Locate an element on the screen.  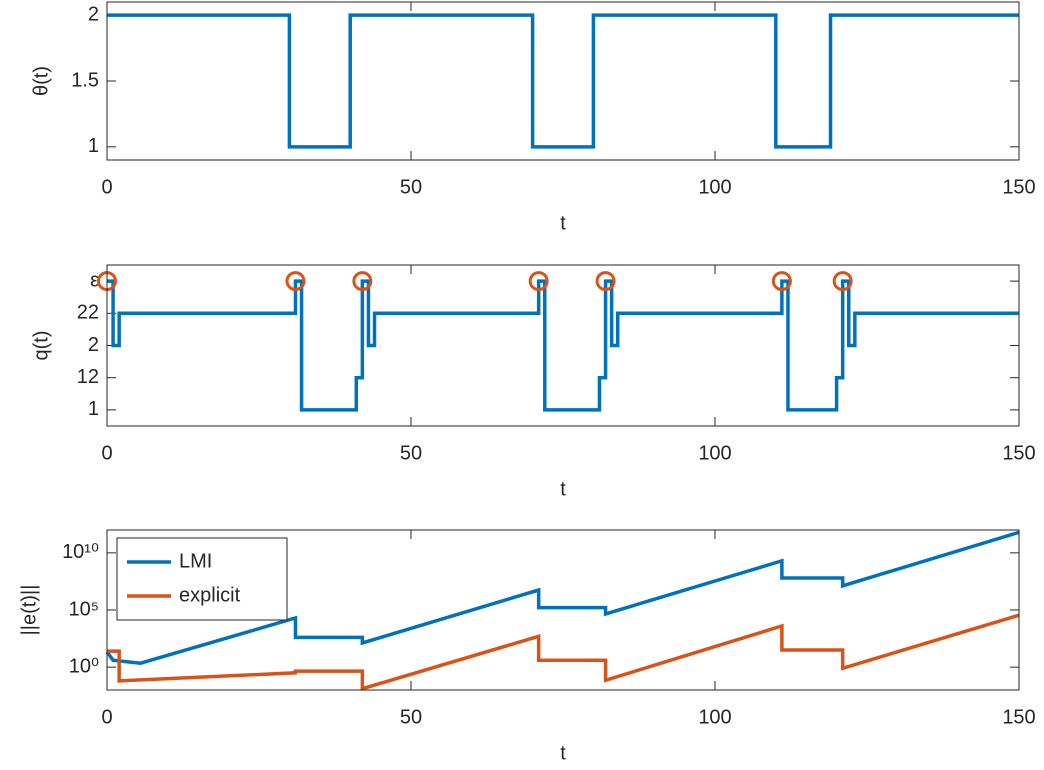
y-tick-label: ε is located at coordinates (94, 280).